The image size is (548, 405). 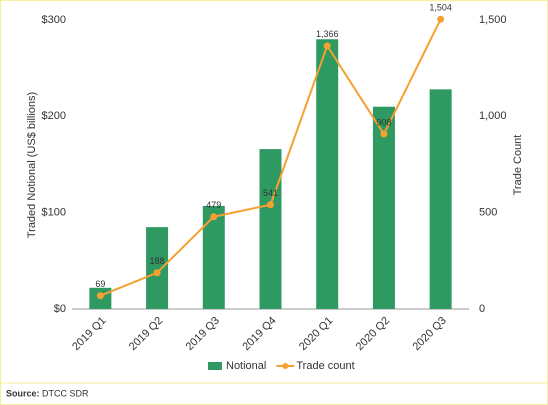 What do you see at coordinates (270, 193) in the screenshot?
I see `data-label: 541` at bounding box center [270, 193].